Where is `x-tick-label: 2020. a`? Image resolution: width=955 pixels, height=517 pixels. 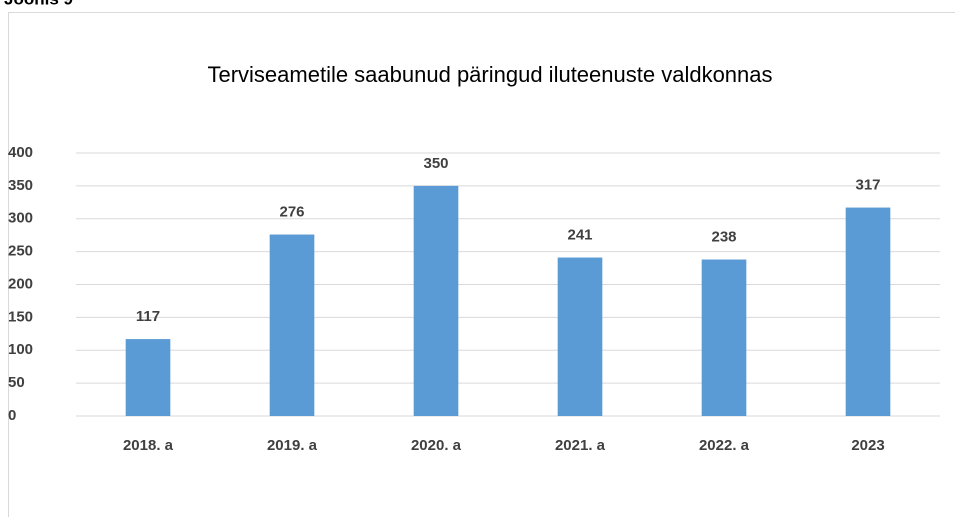 x-tick-label: 2020. a is located at coordinates (436, 445).